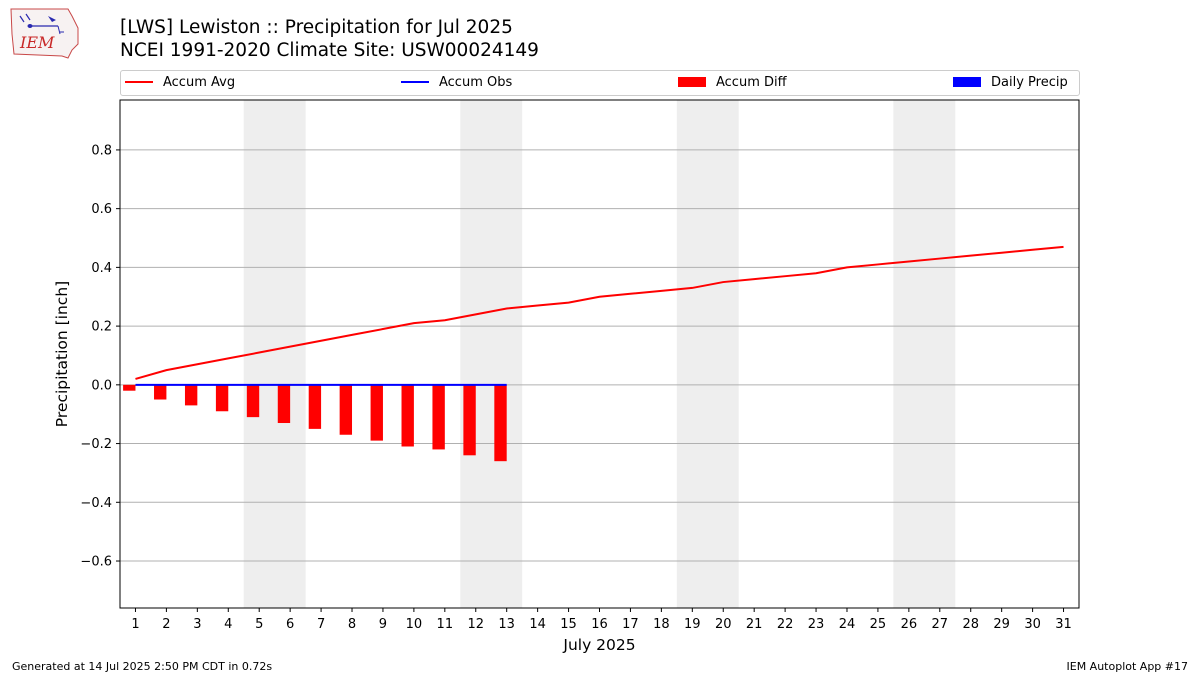 The height and width of the screenshot is (675, 1200). I want to click on x-tick-label: 16, so click(599, 624).